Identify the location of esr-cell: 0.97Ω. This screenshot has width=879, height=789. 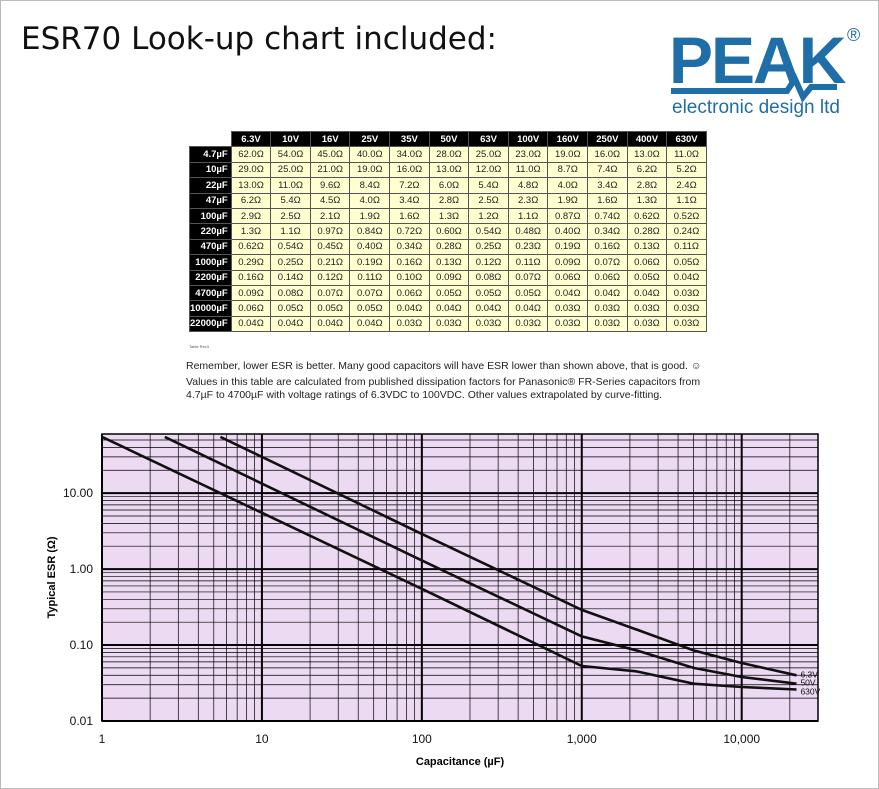
(330, 231).